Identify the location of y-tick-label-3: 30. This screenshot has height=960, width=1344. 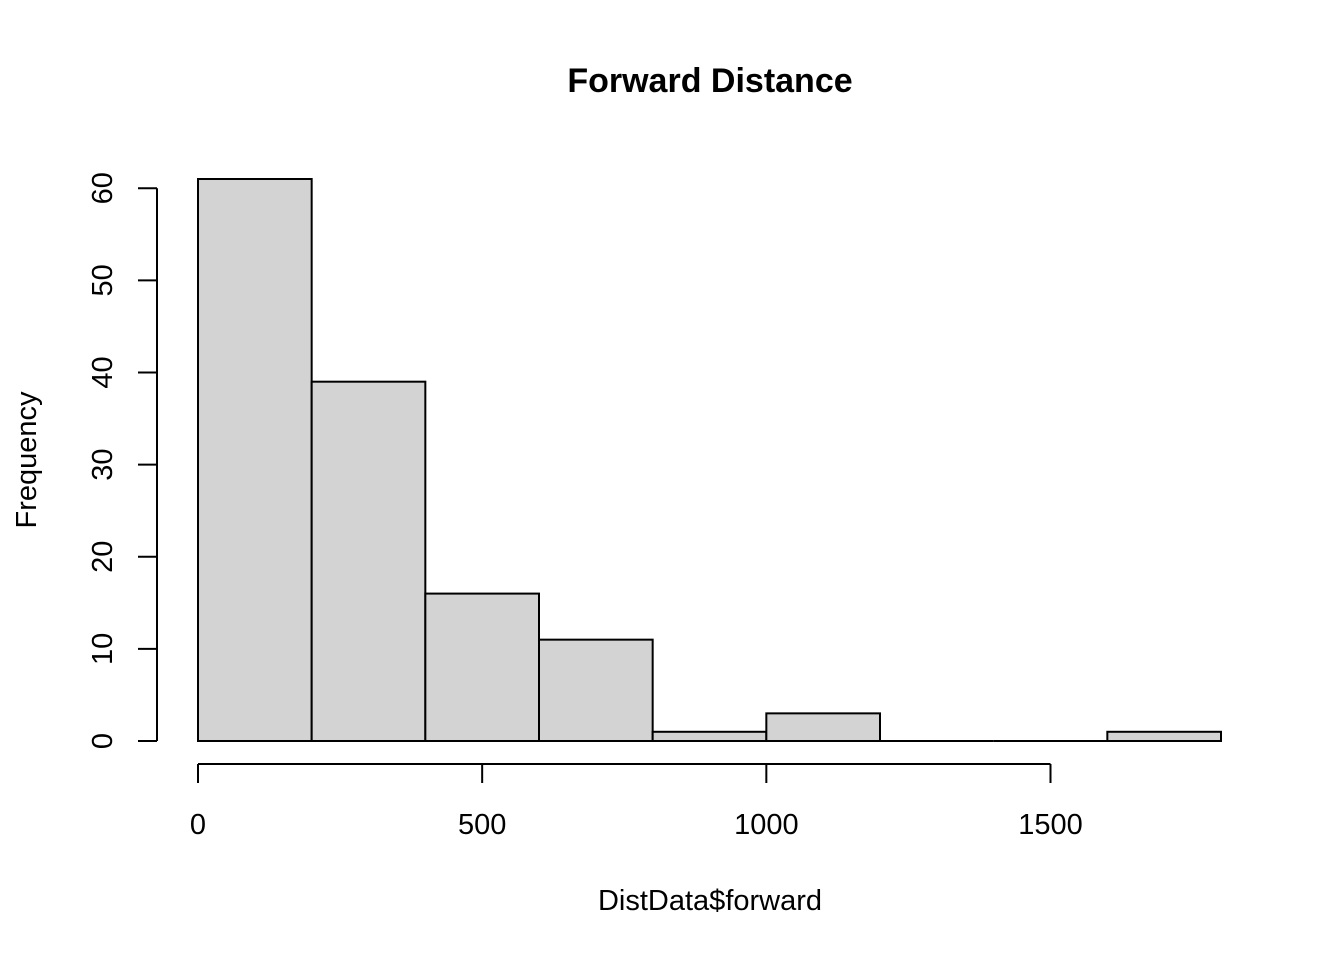
(103, 464).